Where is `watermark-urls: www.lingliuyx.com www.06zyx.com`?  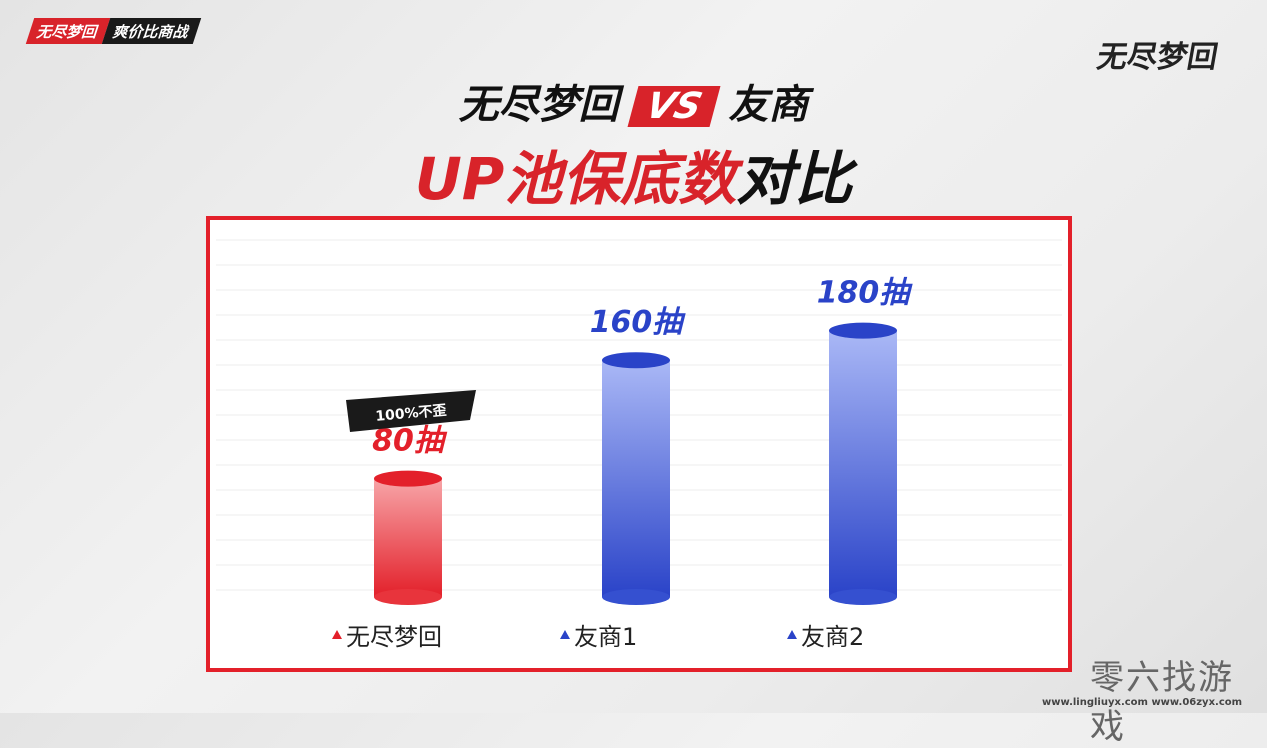
watermark-urls: www.lingliuyx.com www.06zyx.com is located at coordinates (1142, 702).